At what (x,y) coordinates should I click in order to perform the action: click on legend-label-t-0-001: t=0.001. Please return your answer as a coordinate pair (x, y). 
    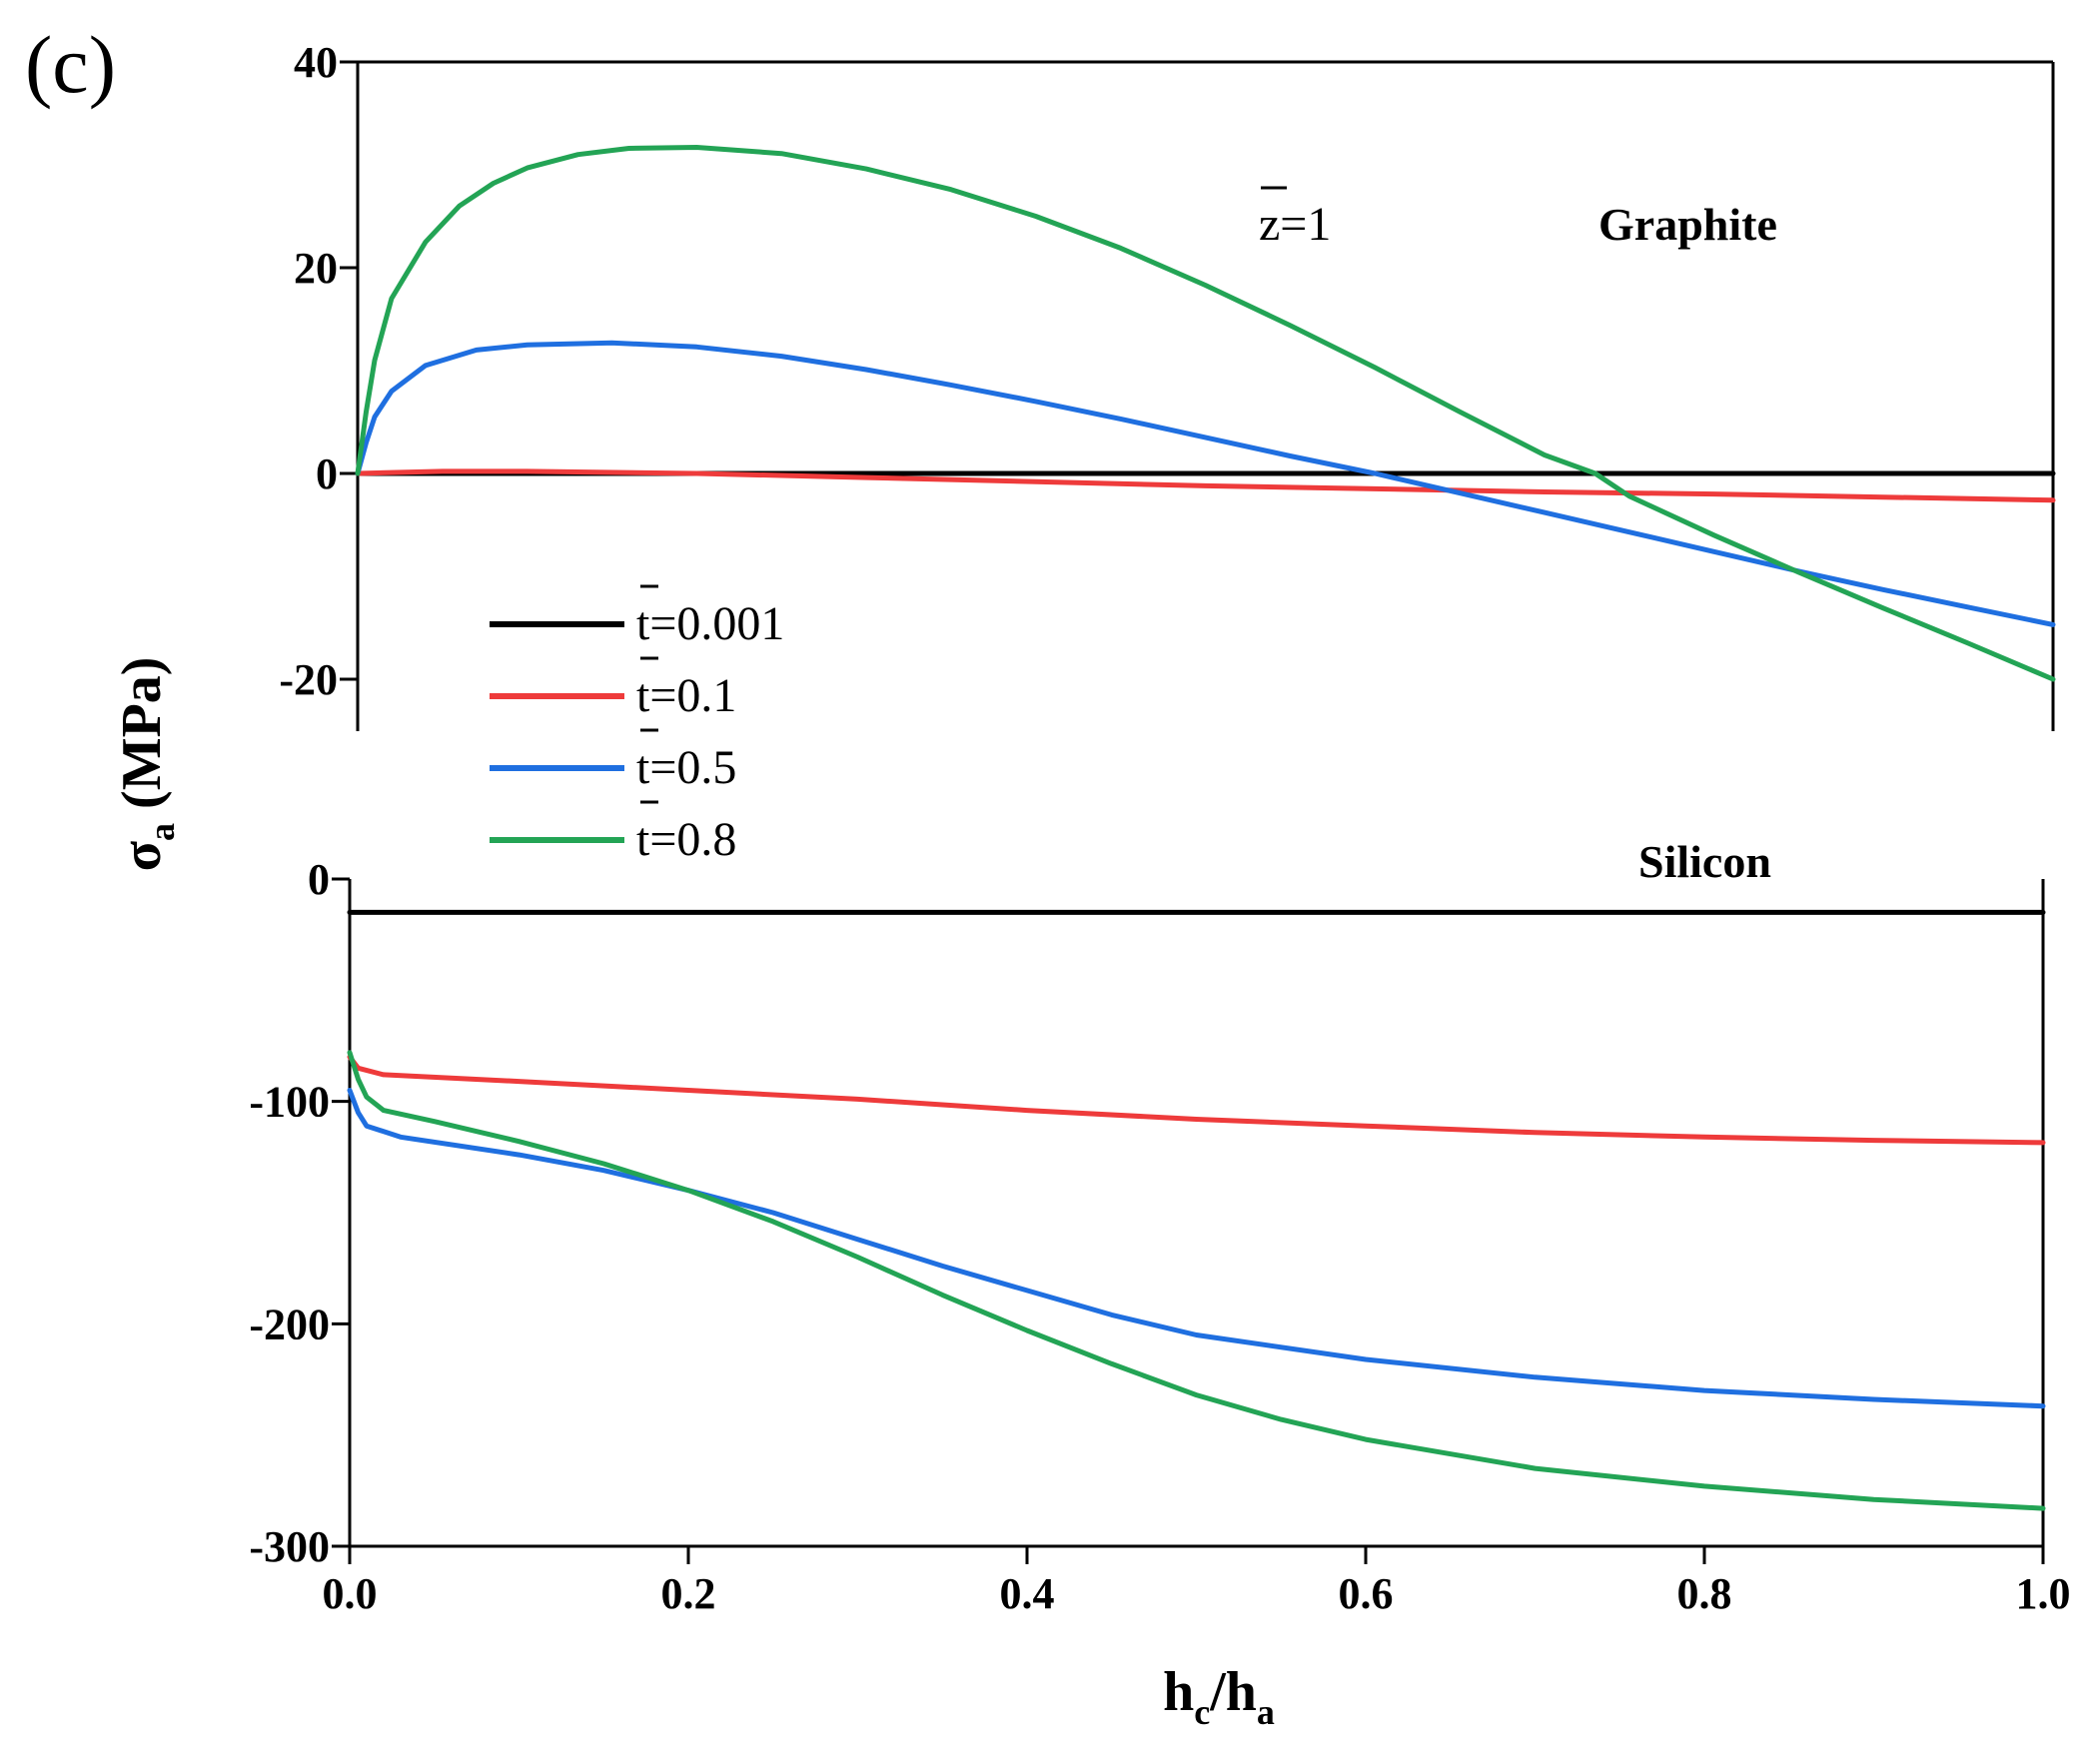
    Looking at the image, I should click on (710, 623).